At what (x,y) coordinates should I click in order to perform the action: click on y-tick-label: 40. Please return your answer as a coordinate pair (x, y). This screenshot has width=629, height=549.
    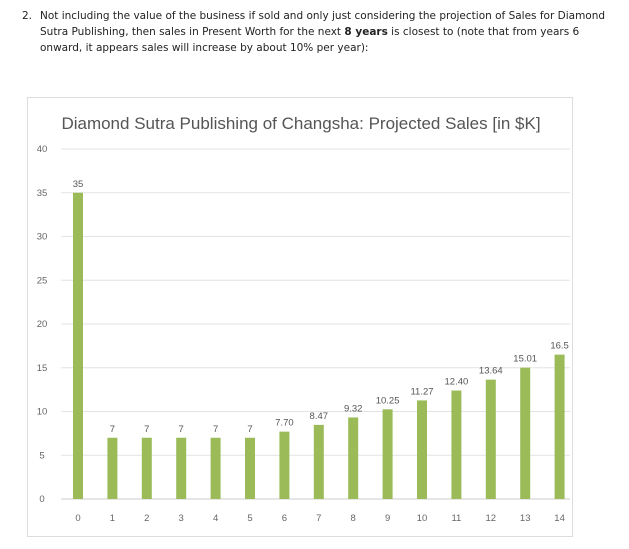
    Looking at the image, I should click on (42, 149).